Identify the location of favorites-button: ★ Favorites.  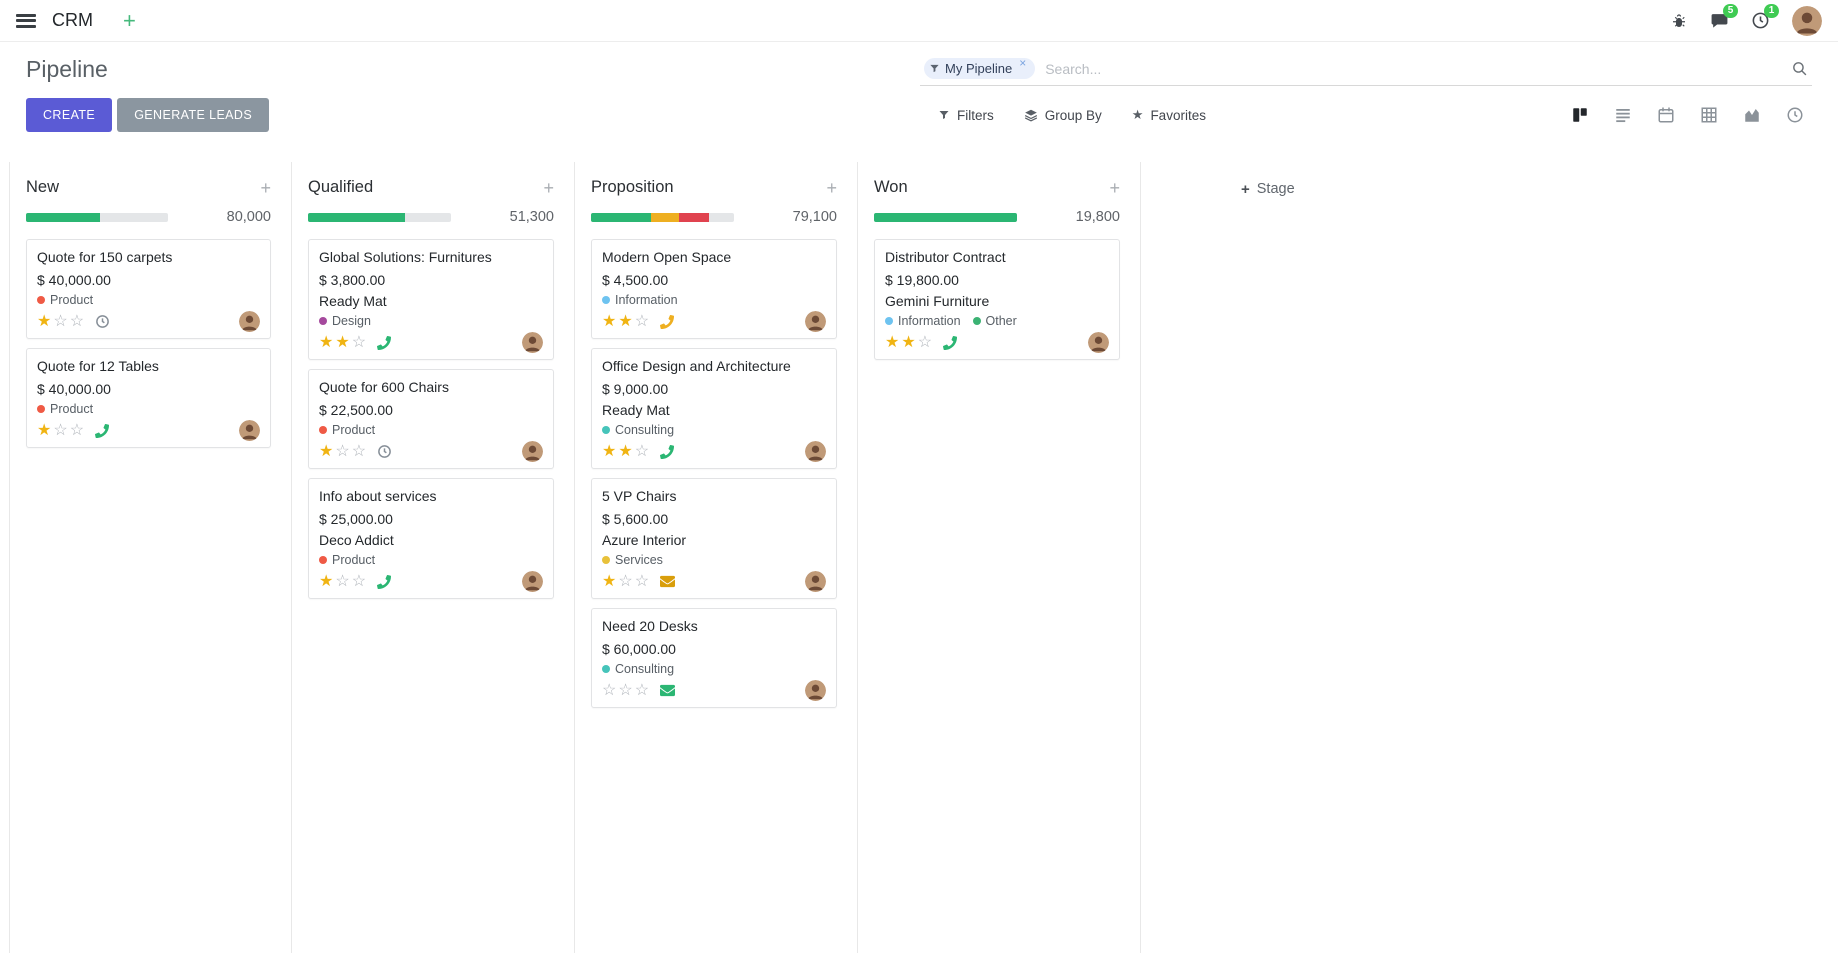
(1168, 115).